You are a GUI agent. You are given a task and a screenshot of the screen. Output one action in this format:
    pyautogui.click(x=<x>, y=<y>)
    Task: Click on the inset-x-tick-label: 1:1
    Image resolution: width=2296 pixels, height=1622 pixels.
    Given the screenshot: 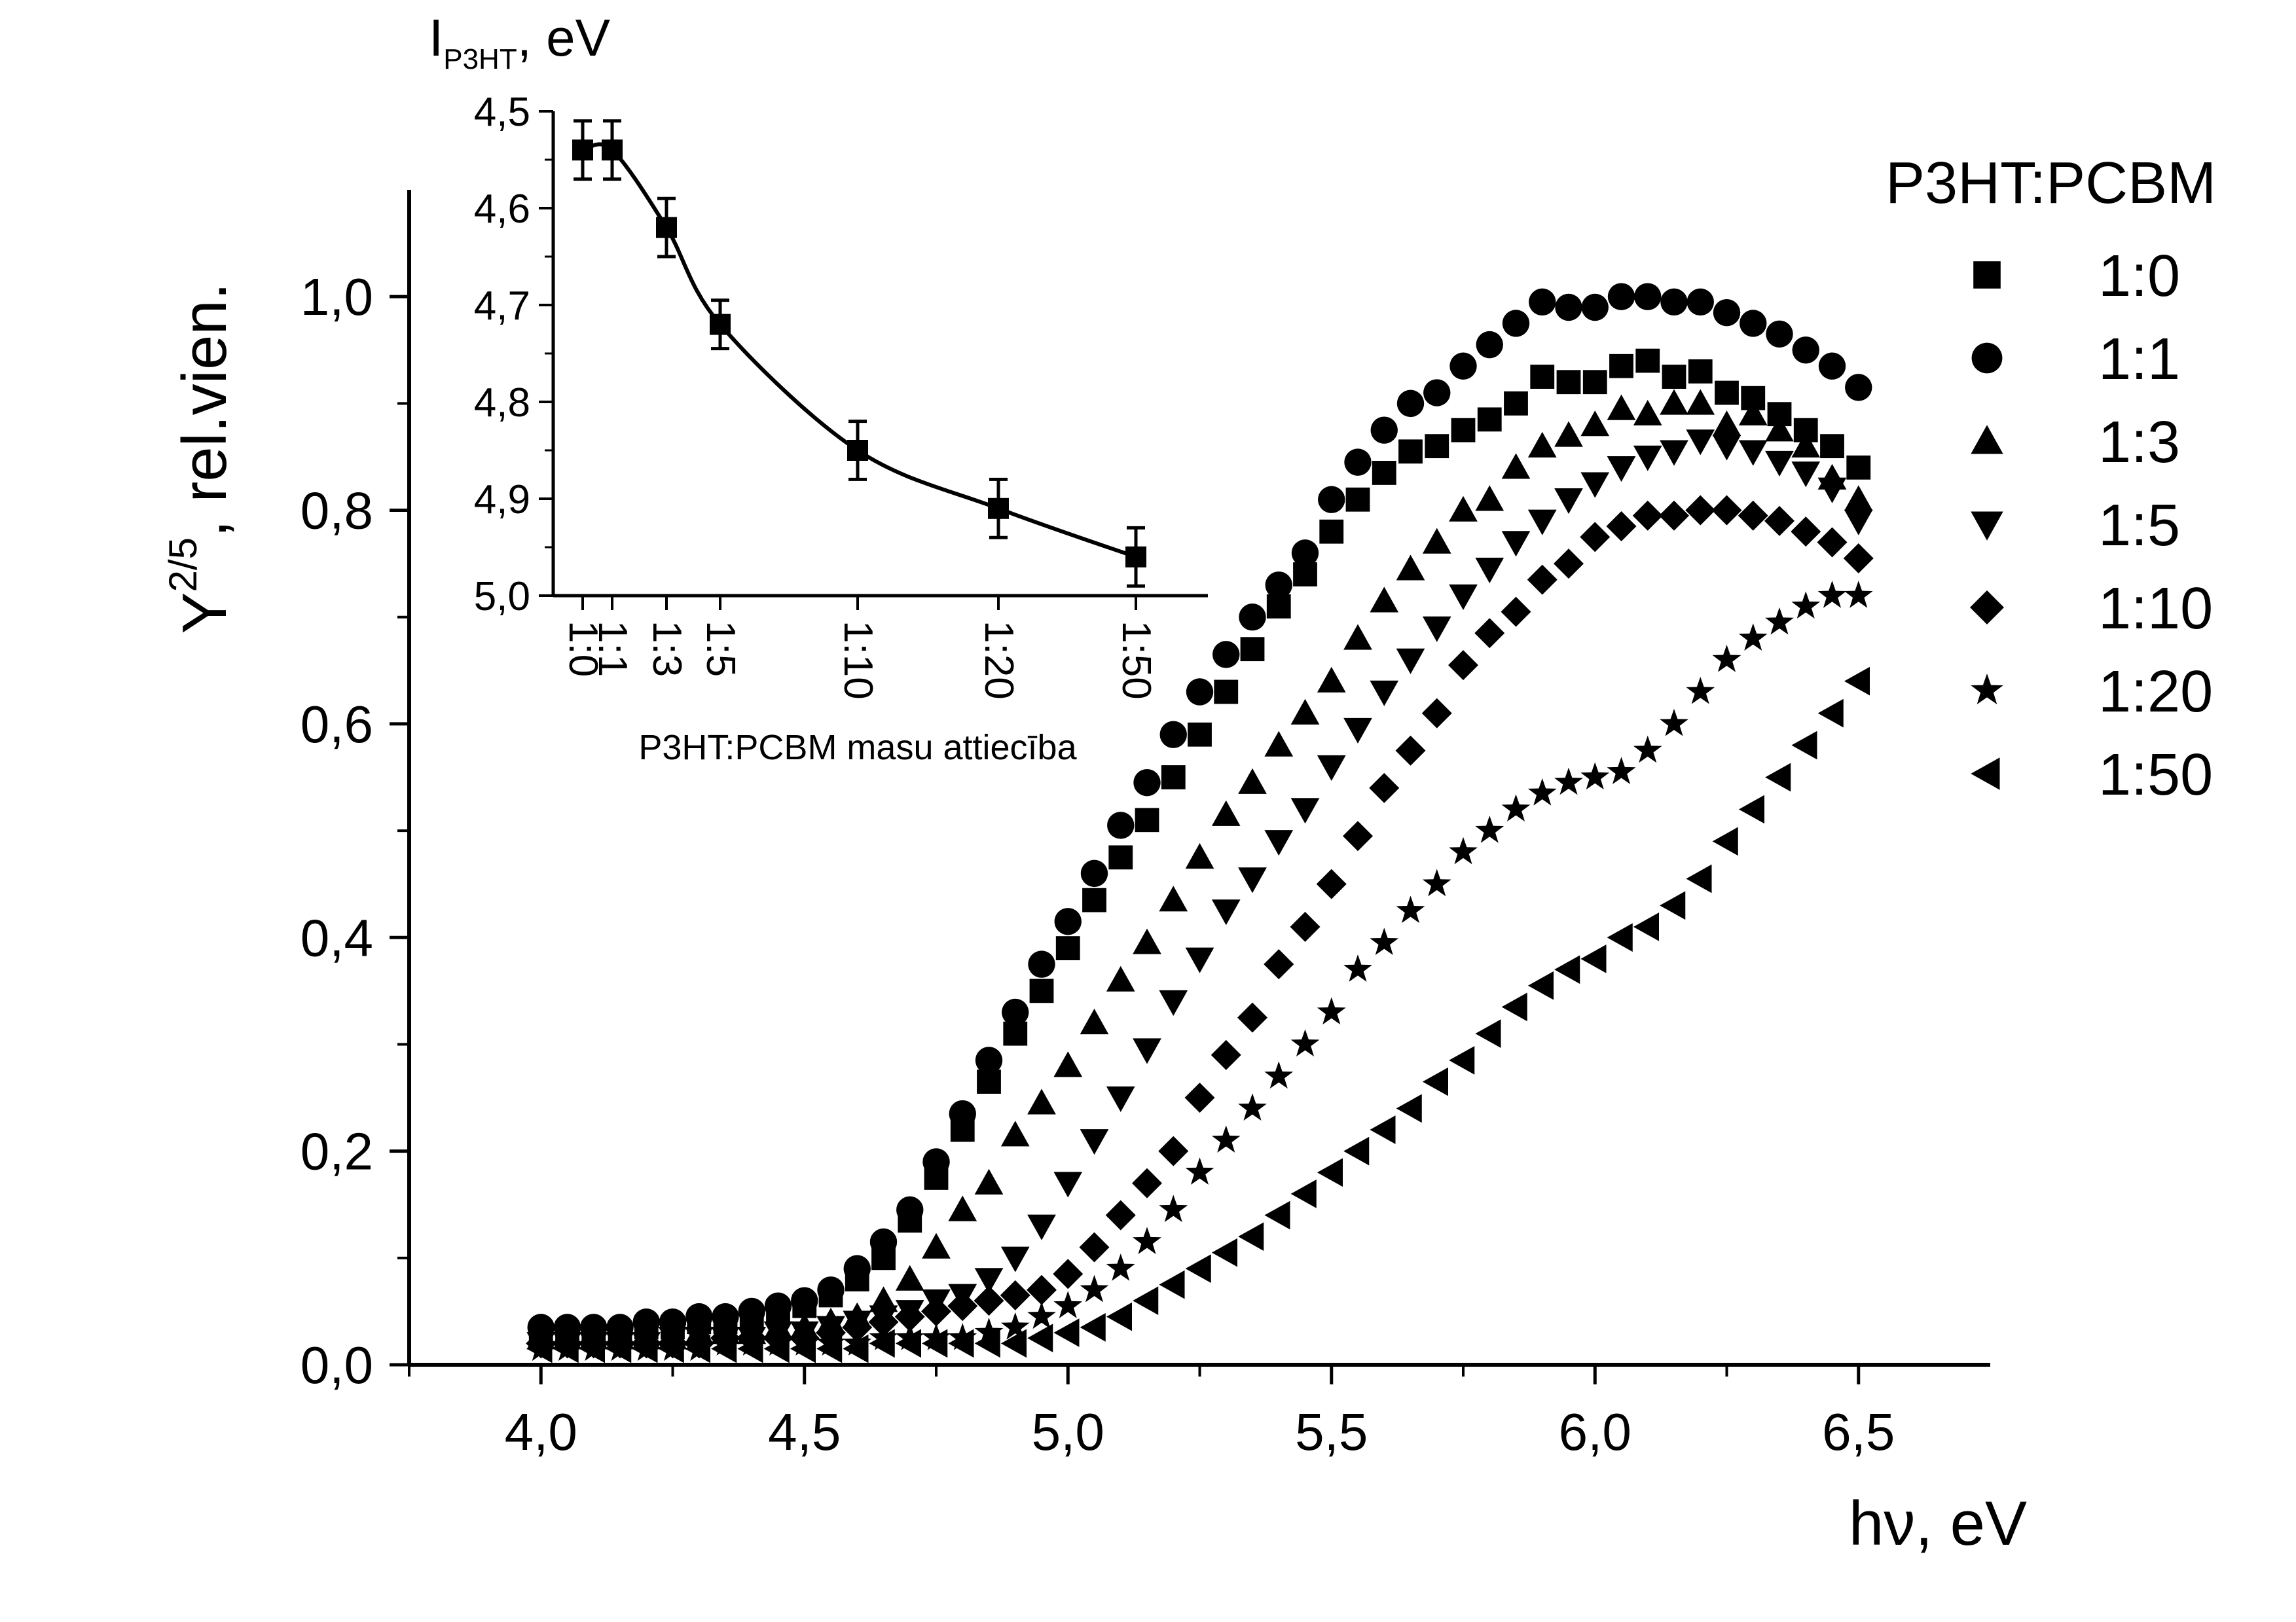 What is the action you would take?
    pyautogui.click(x=612, y=649)
    